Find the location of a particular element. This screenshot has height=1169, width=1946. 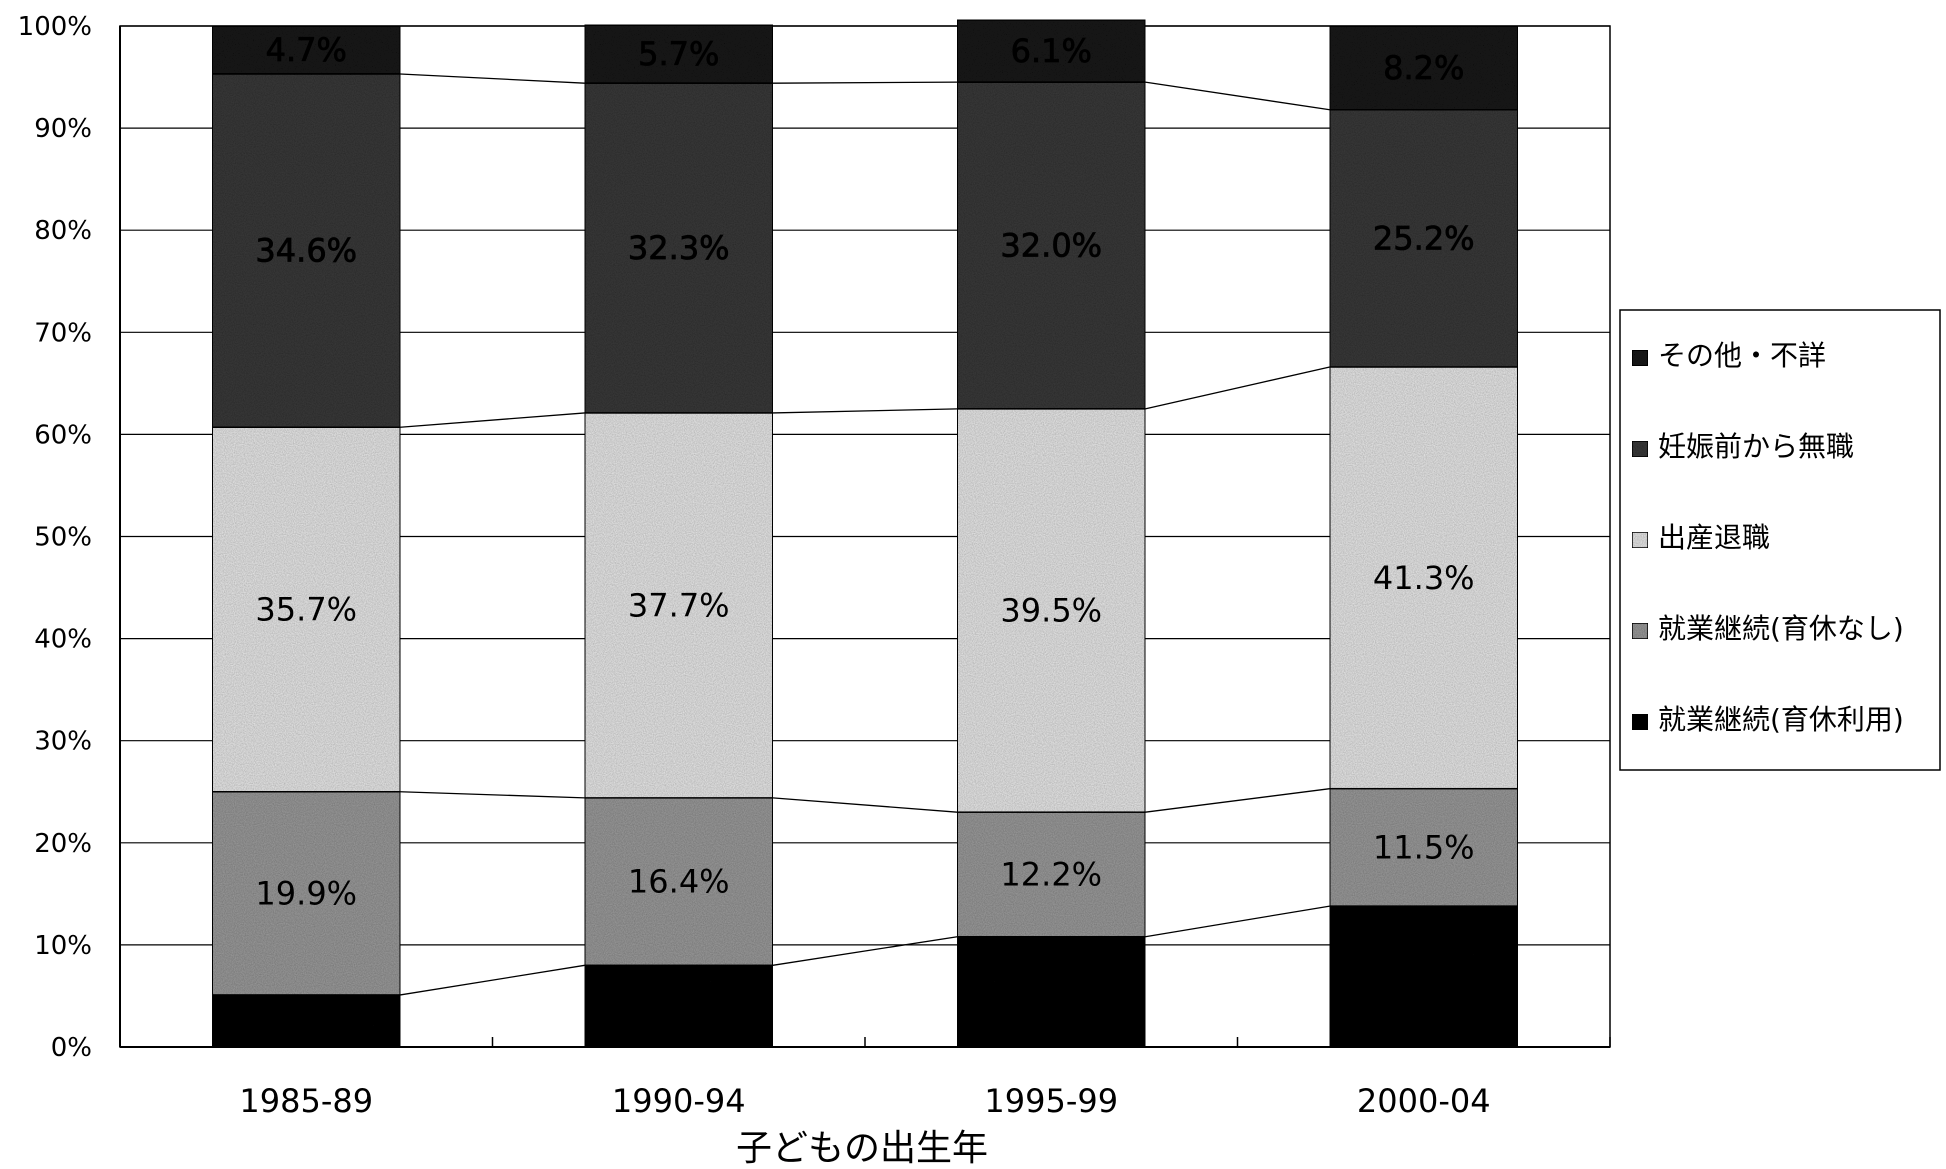

data-label: 10.8% is located at coordinates (1051, 992).